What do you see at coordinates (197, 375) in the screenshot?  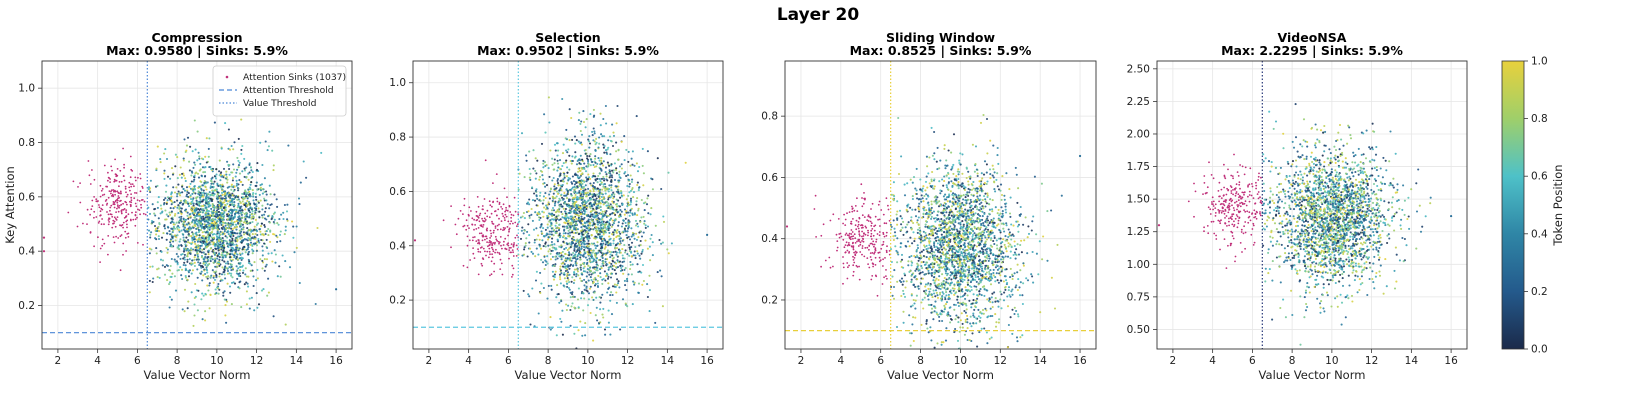 I see `x-axis-label: Value Vector Norm` at bounding box center [197, 375].